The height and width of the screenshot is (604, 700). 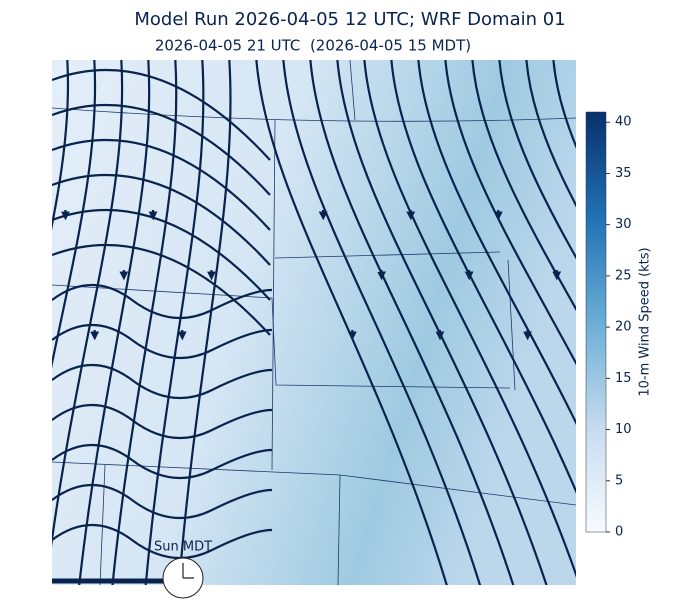 What do you see at coordinates (645, 321) in the screenshot?
I see `colorbar-label: 10-m Wind Speed (kts)` at bounding box center [645, 321].